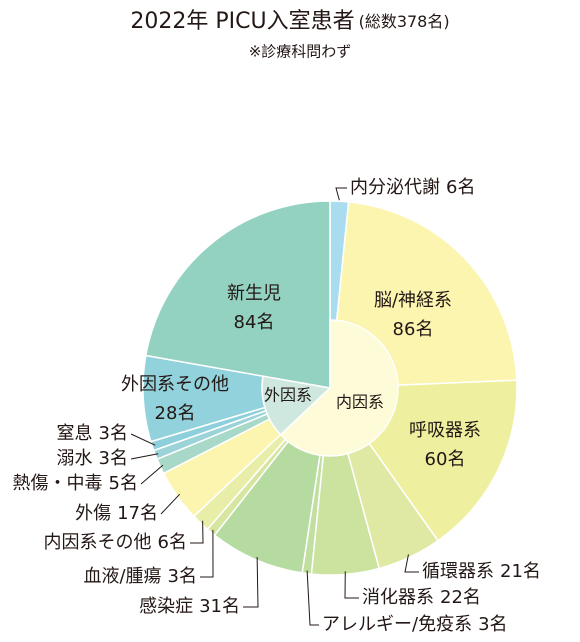  I want to click on slice-label: 内分泌代謝 6名, so click(412, 187).